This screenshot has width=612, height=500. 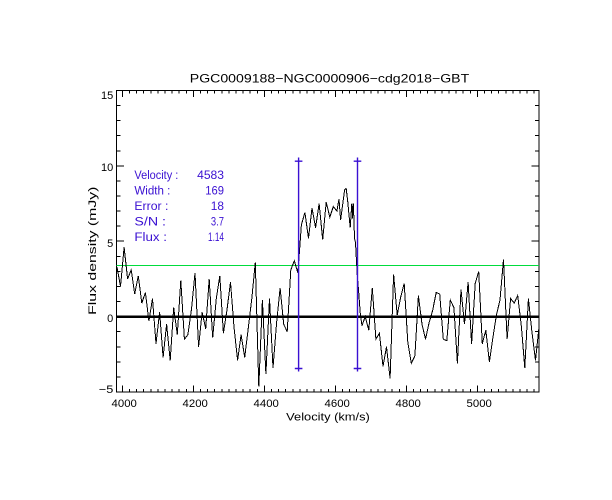 I want to click on svg-text: 4000, so click(x=124, y=404).